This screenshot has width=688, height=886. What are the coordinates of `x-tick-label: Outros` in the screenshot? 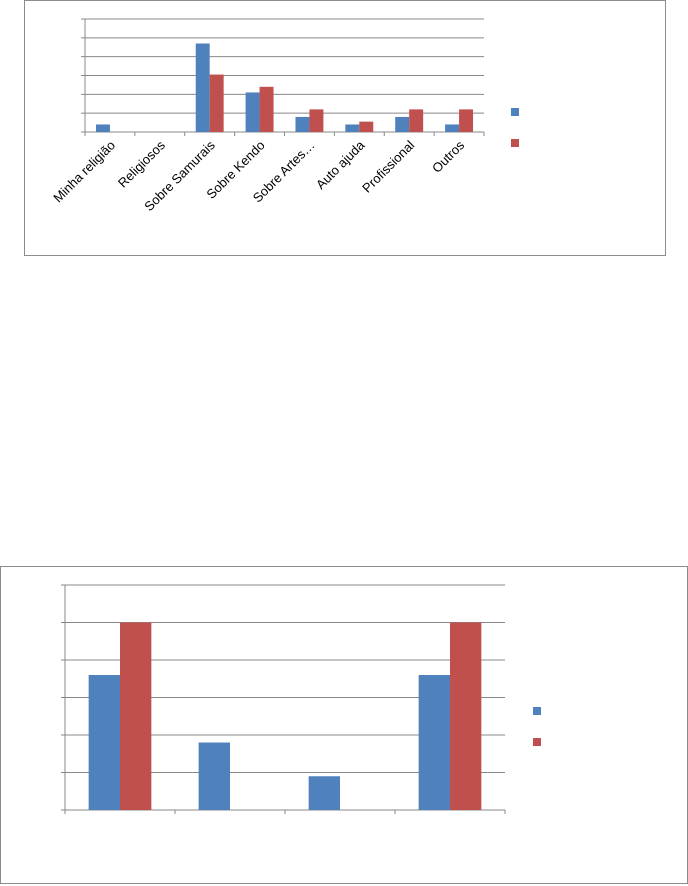 It's located at (448, 156).